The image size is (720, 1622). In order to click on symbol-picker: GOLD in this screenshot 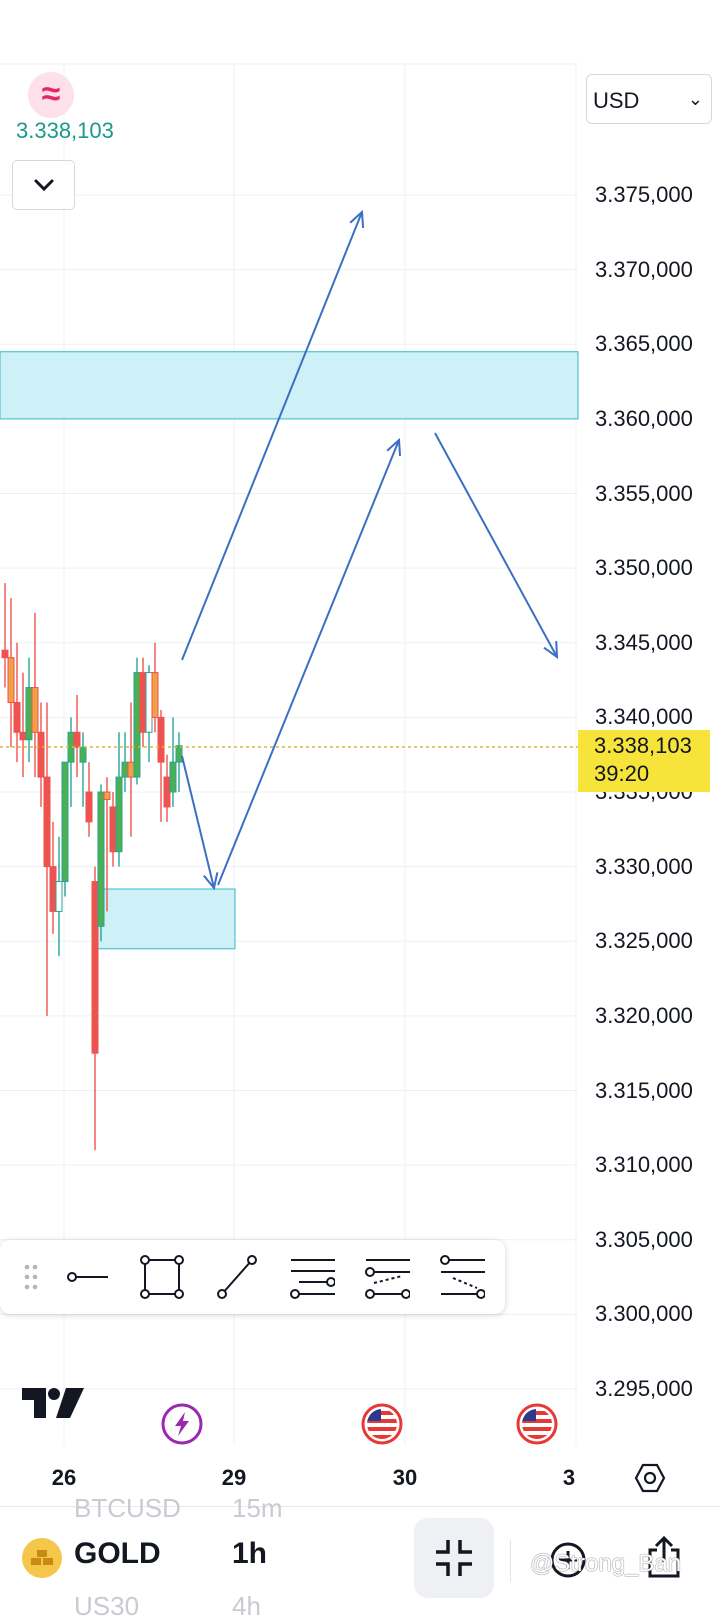, I will do `click(117, 1553)`.